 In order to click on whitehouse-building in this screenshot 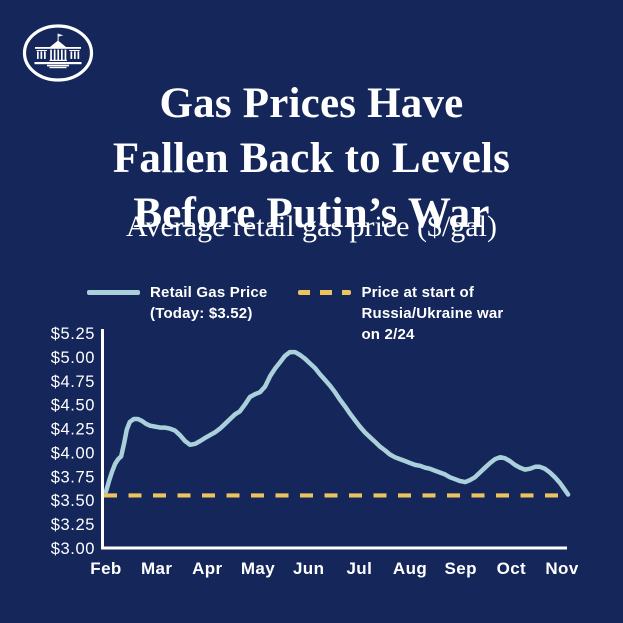, I will do `click(58, 51)`.